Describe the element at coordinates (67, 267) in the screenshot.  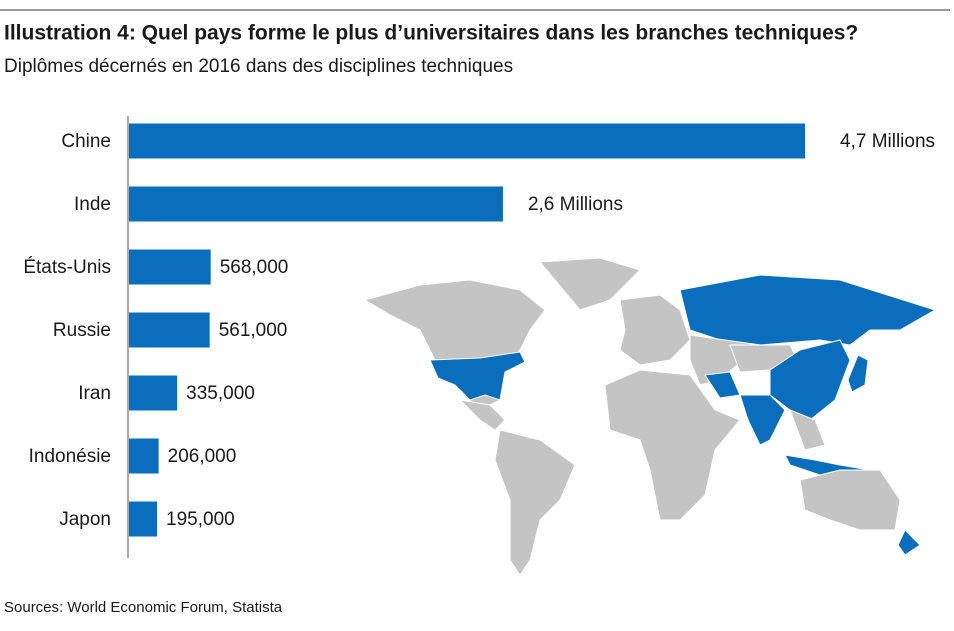
I see `category-label: États-Unis` at that location.